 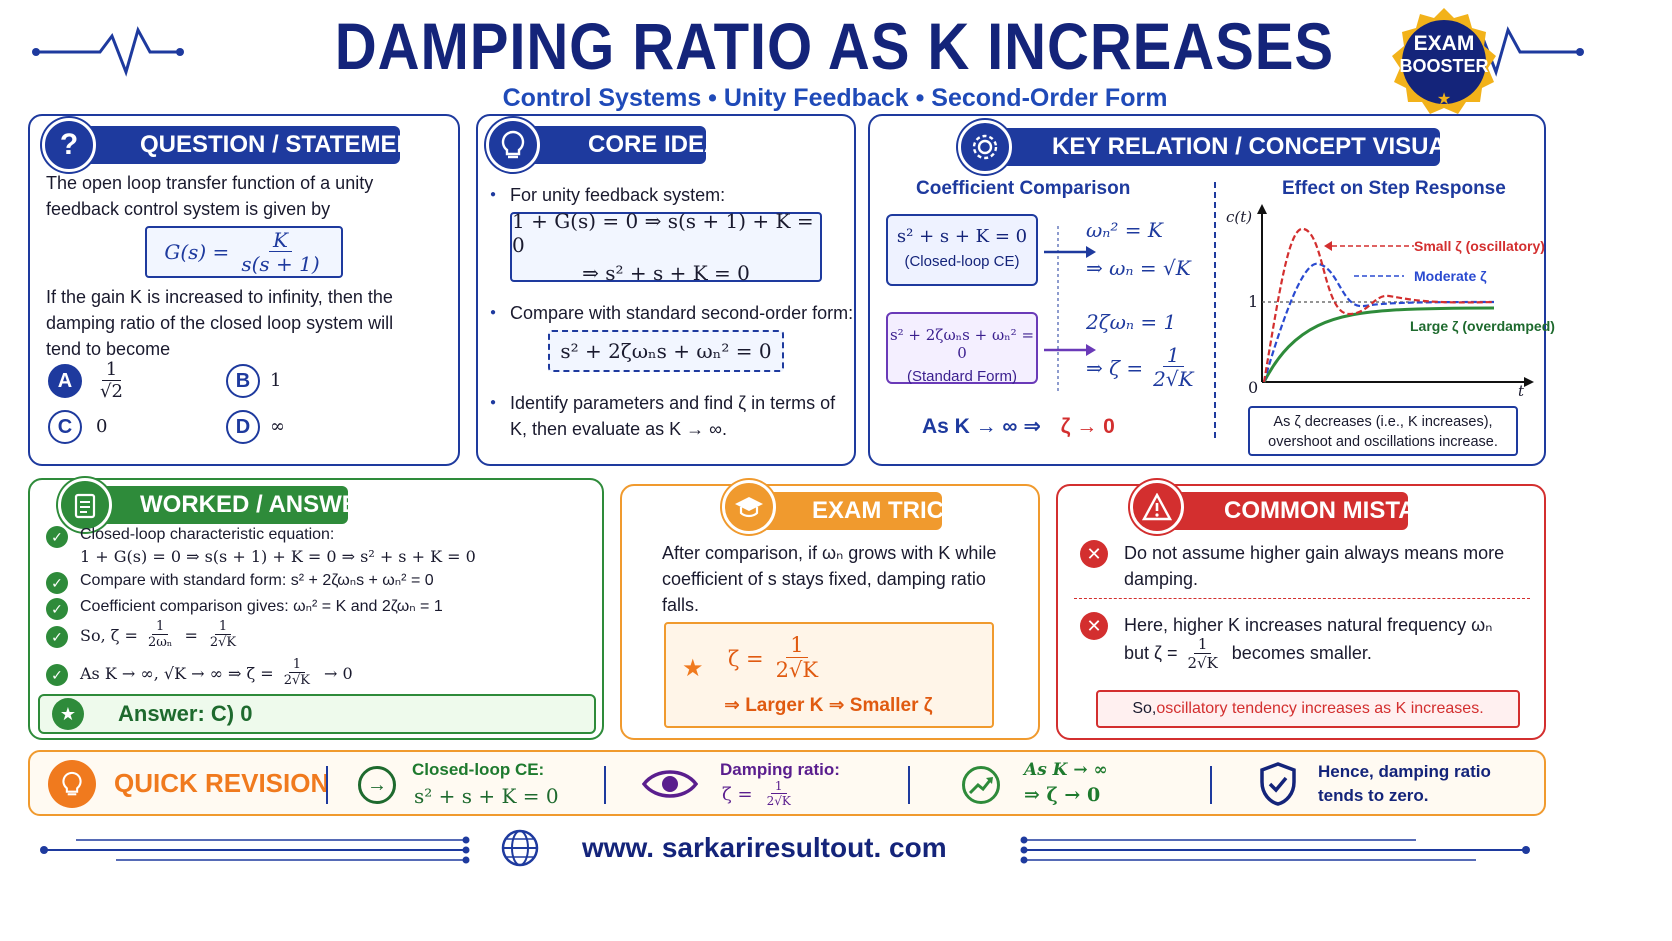 I want to click on option-a-letter: A, so click(x=65, y=380).